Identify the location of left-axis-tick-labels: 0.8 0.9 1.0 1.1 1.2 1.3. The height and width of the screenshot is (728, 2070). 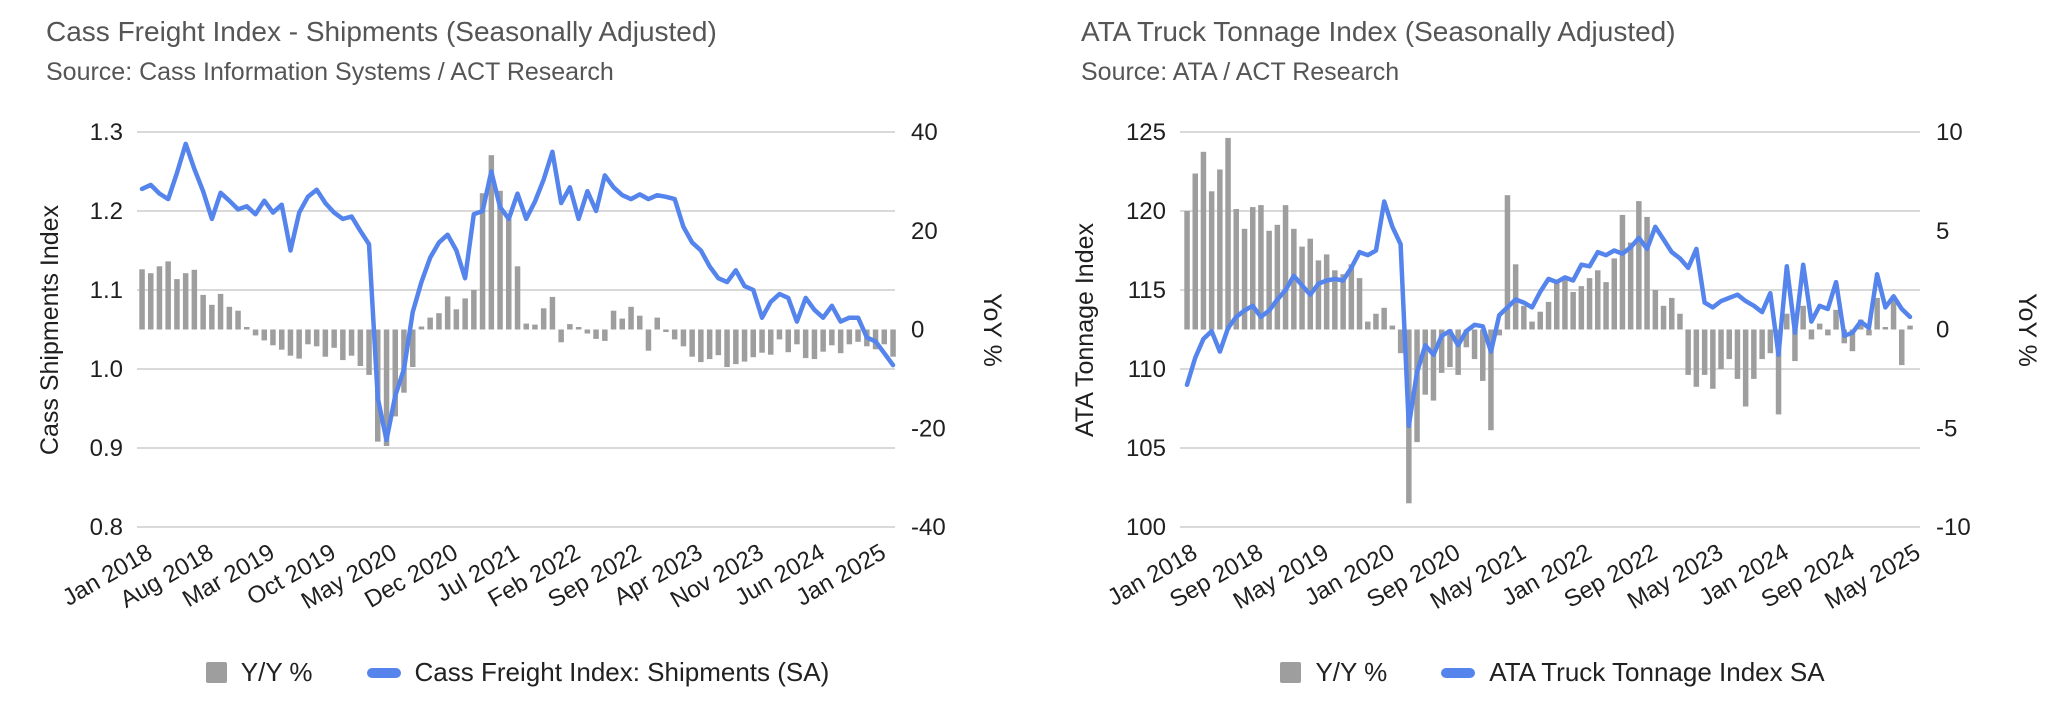
(106, 330).